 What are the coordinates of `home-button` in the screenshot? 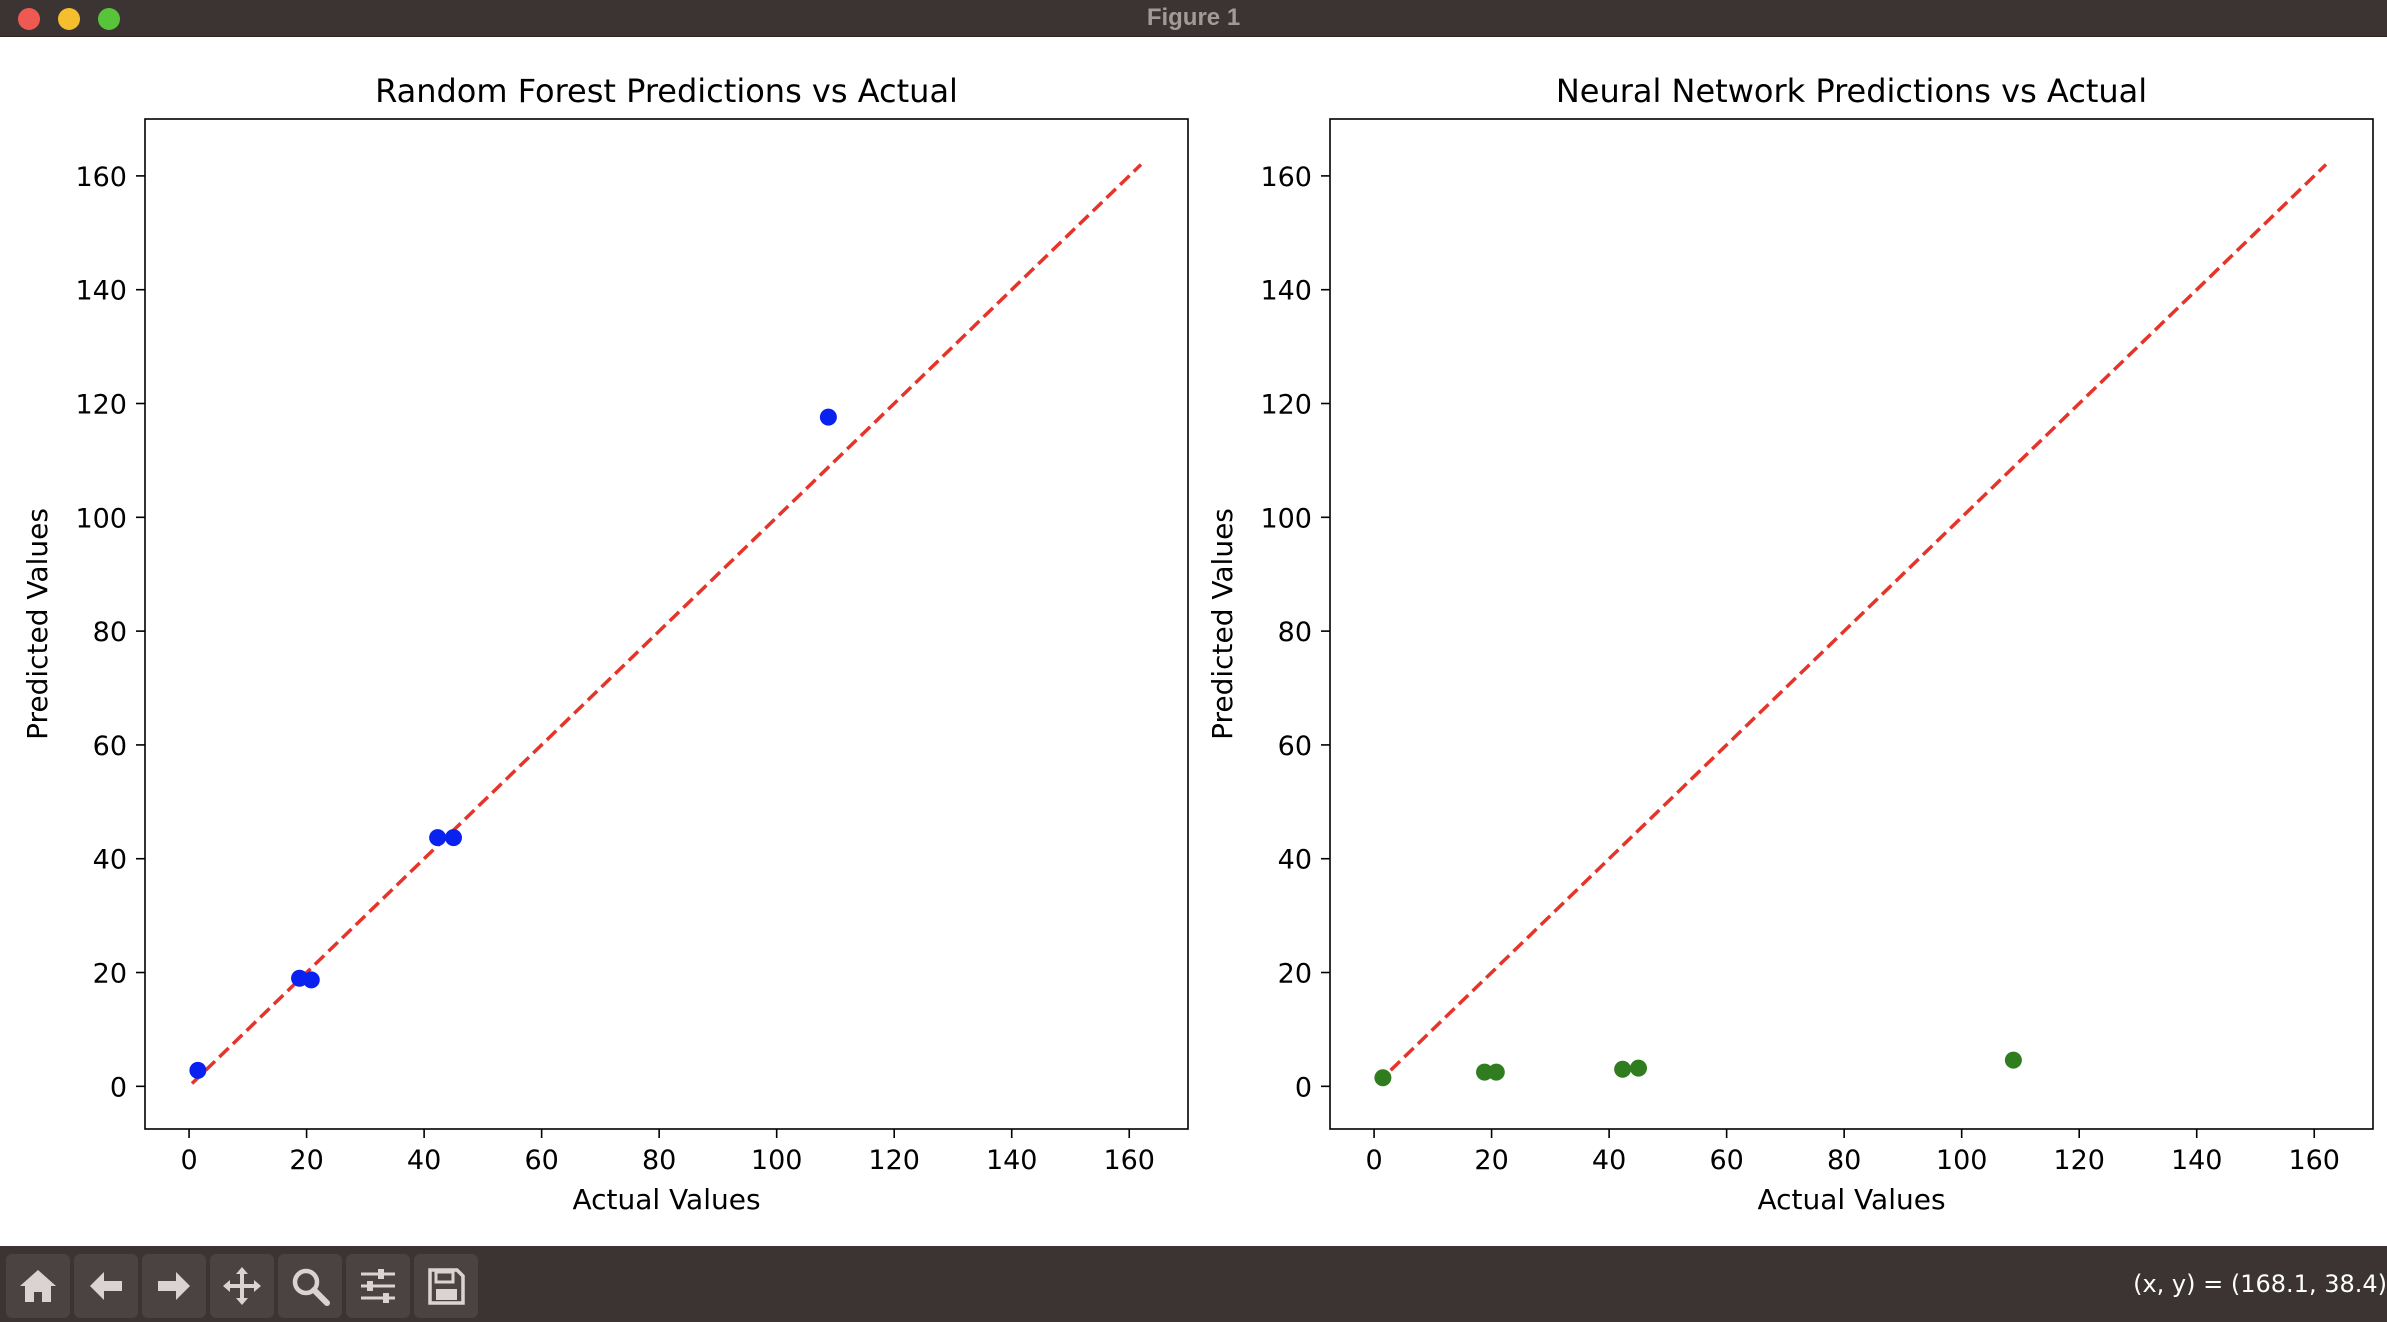 It's located at (38, 1286).